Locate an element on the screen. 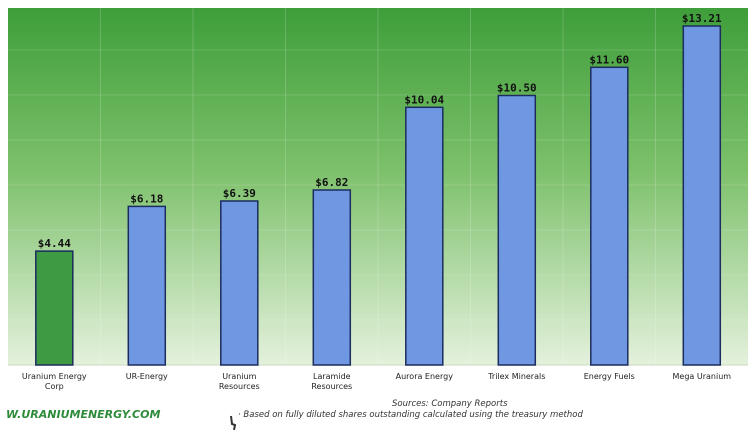 The width and height of the screenshot is (754, 430). category-label: Aurora Energy is located at coordinates (425, 376).